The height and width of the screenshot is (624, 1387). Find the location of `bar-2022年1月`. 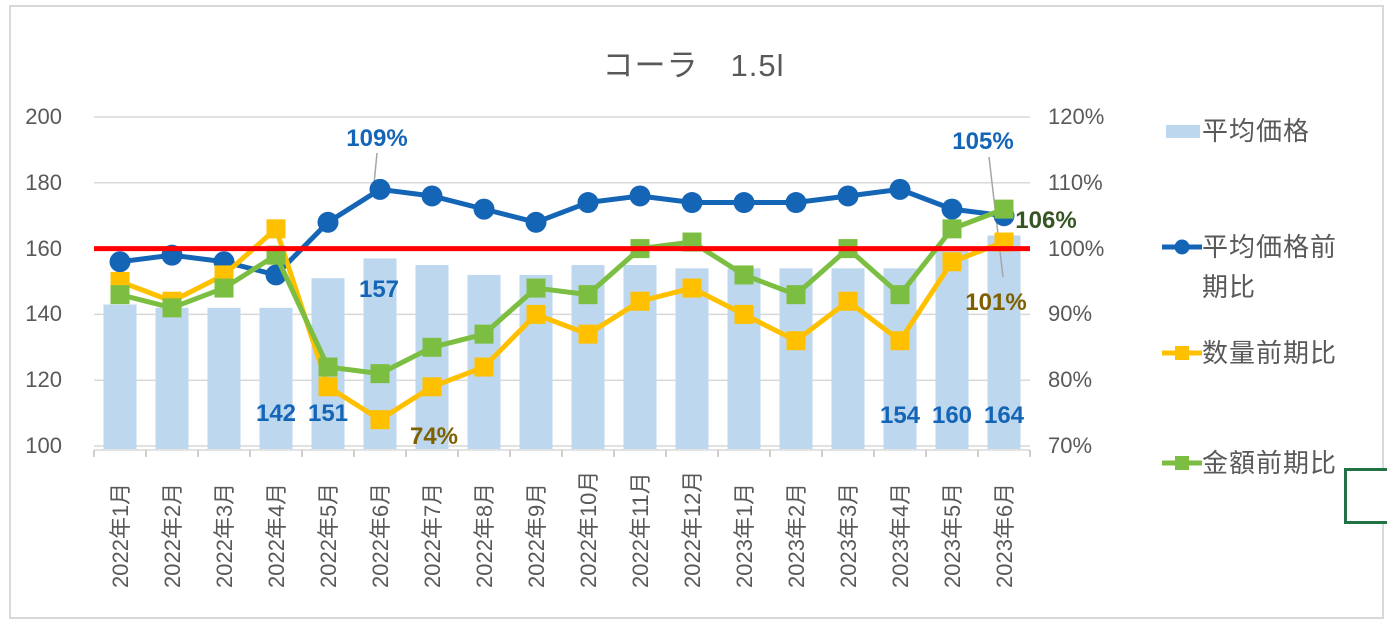

bar-2022年1月 is located at coordinates (120, 376).